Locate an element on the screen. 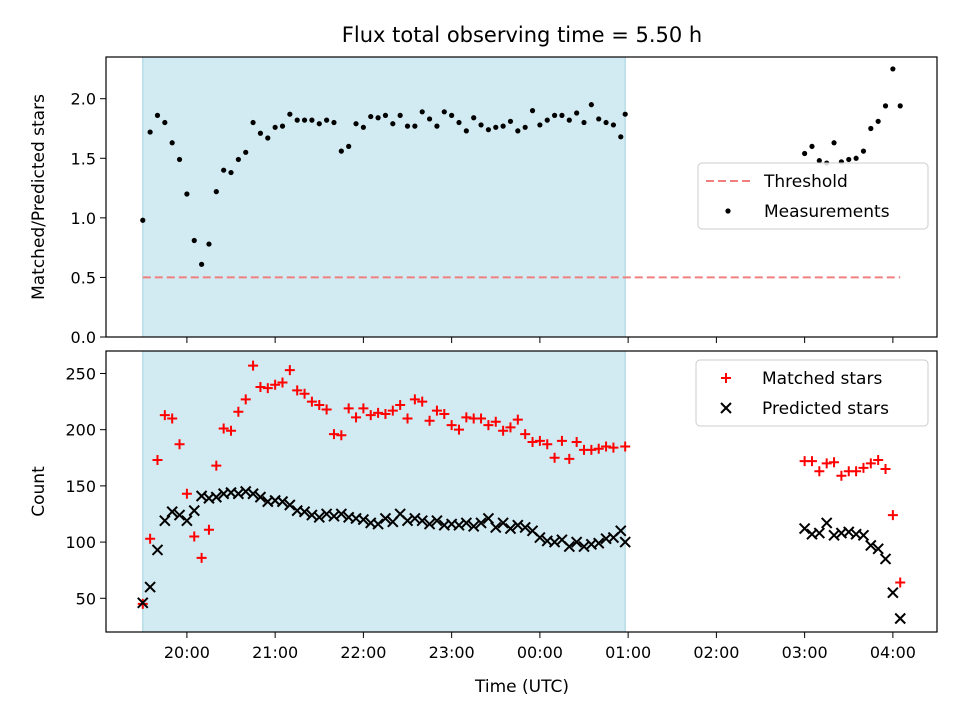 The image size is (960, 720). x-tick-label: 22:00 is located at coordinates (363, 652).